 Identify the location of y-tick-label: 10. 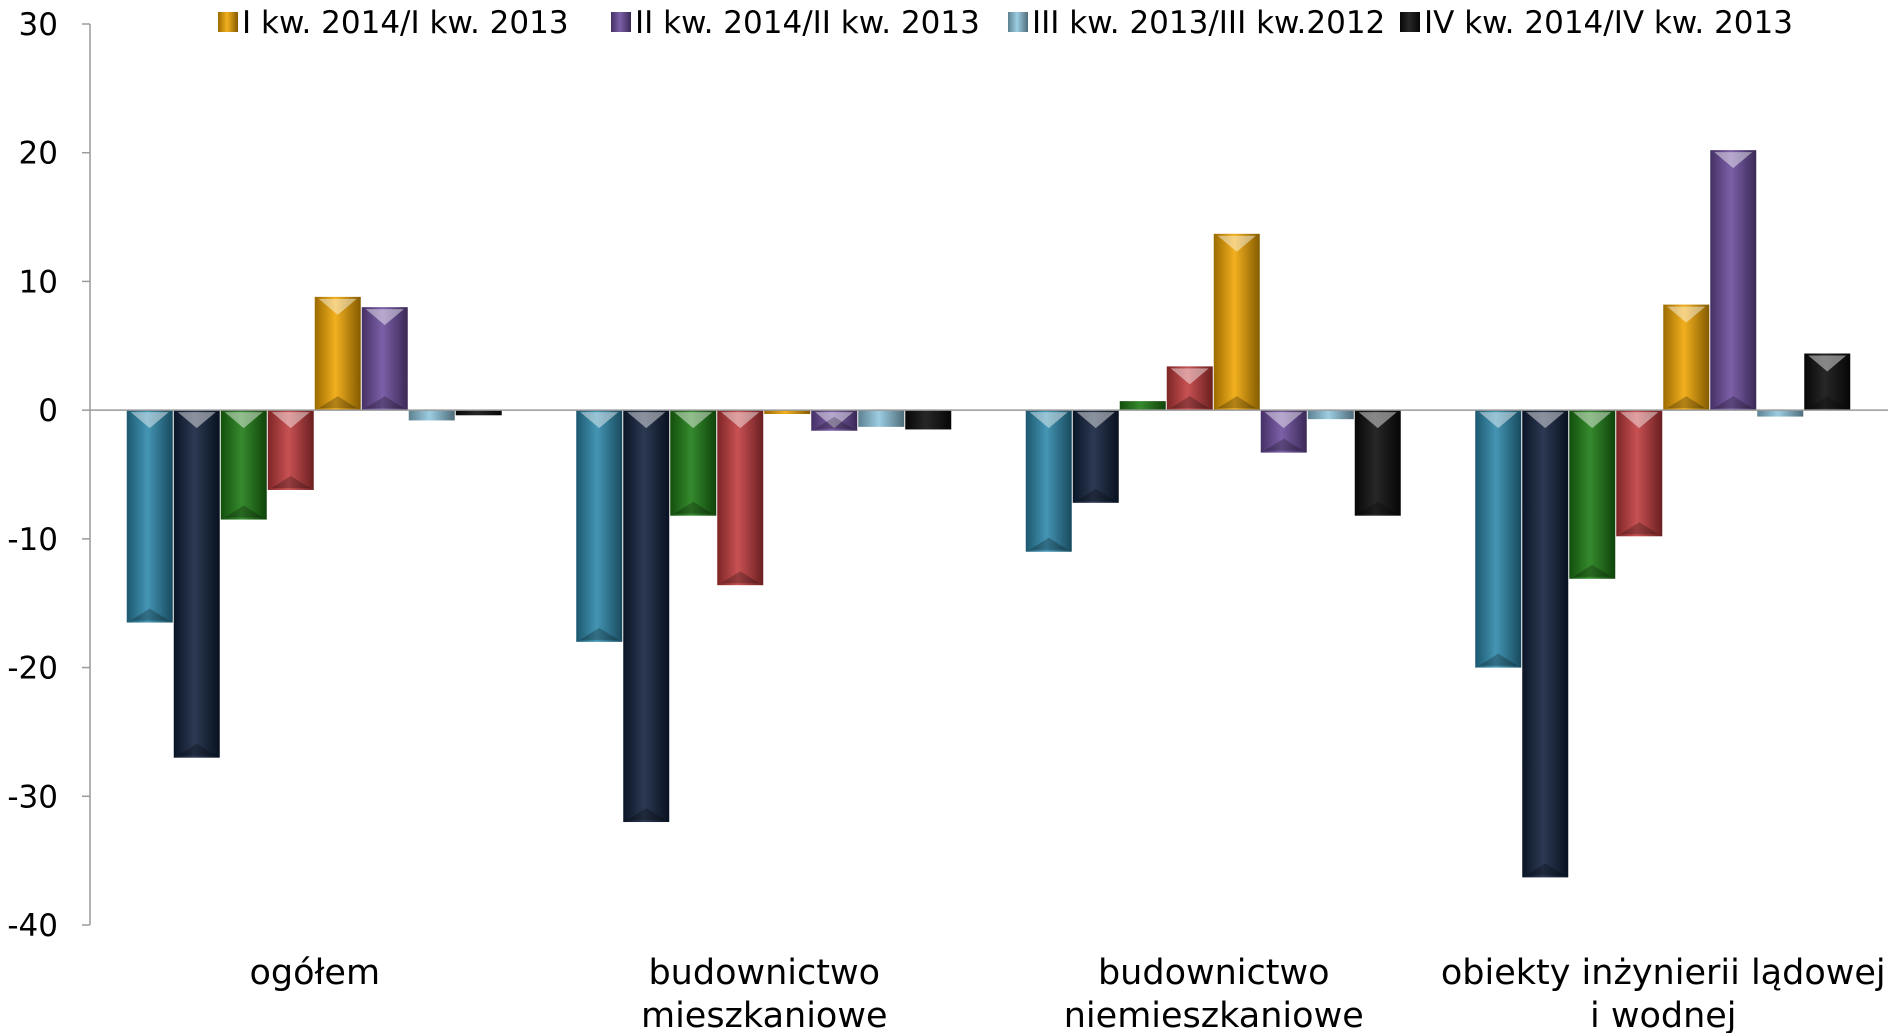
(38, 282).